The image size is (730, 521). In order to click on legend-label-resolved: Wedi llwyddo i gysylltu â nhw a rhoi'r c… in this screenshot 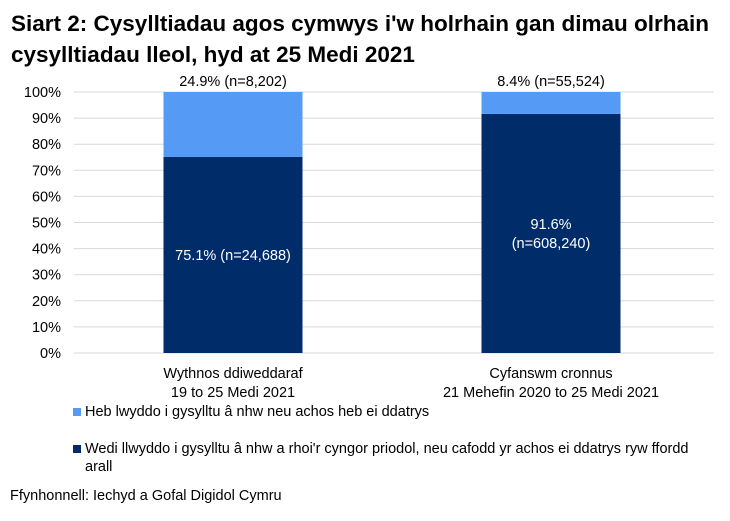, I will do `click(387, 458)`.